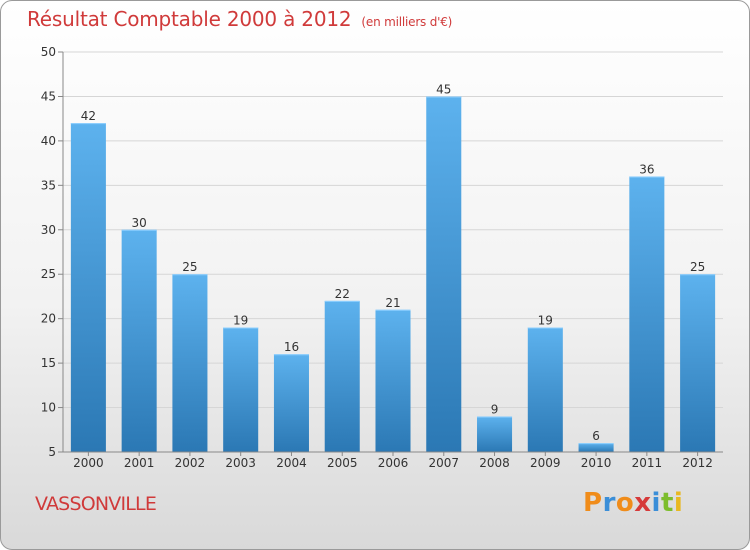 Image resolution: width=750 pixels, height=550 pixels. Describe the element at coordinates (48, 319) in the screenshot. I see `y-tick-label: 20` at that location.